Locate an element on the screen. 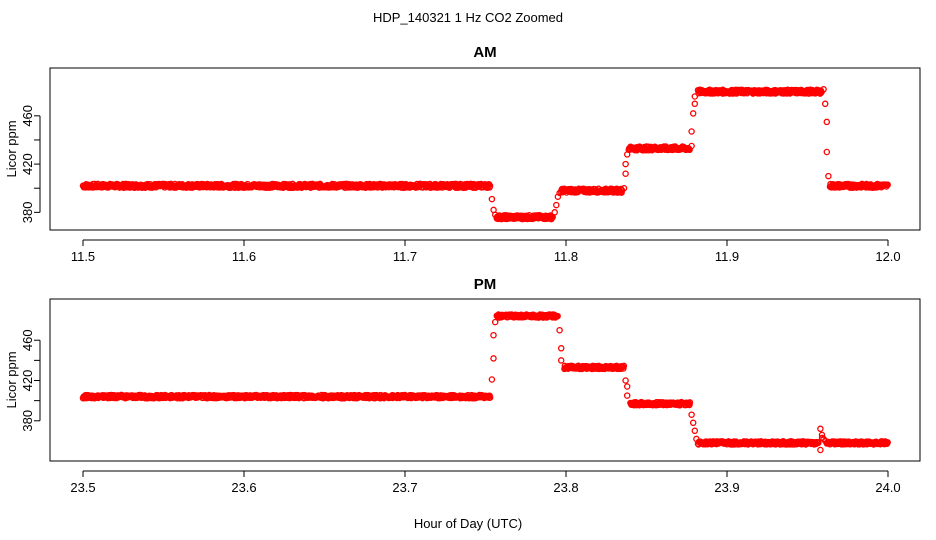 Image resolution: width=936 pixels, height=540 pixels. pm-y-tick-label: 420 is located at coordinates (27, 381).